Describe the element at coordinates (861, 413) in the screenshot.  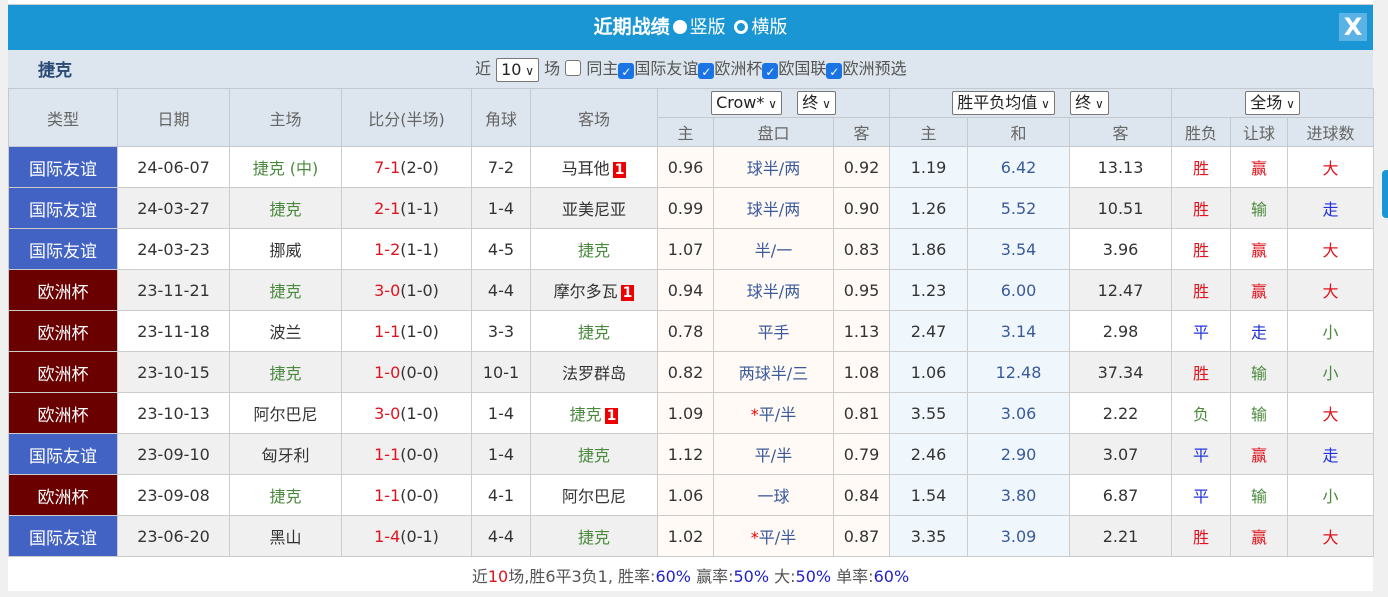
I see `ah-away-odds: 0.81` at that location.